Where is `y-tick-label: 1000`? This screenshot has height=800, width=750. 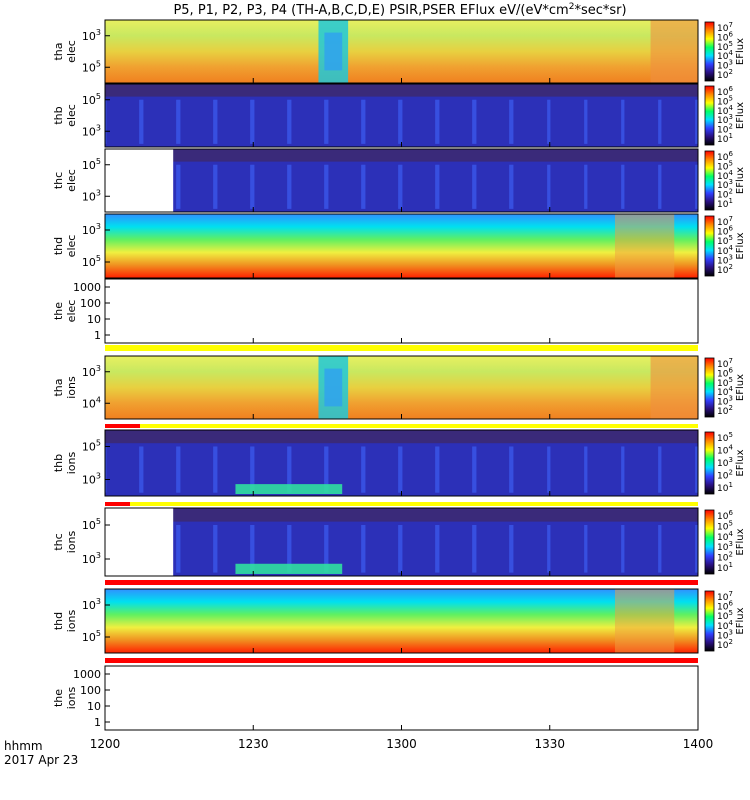 y-tick-label: 1000 is located at coordinates (87, 674).